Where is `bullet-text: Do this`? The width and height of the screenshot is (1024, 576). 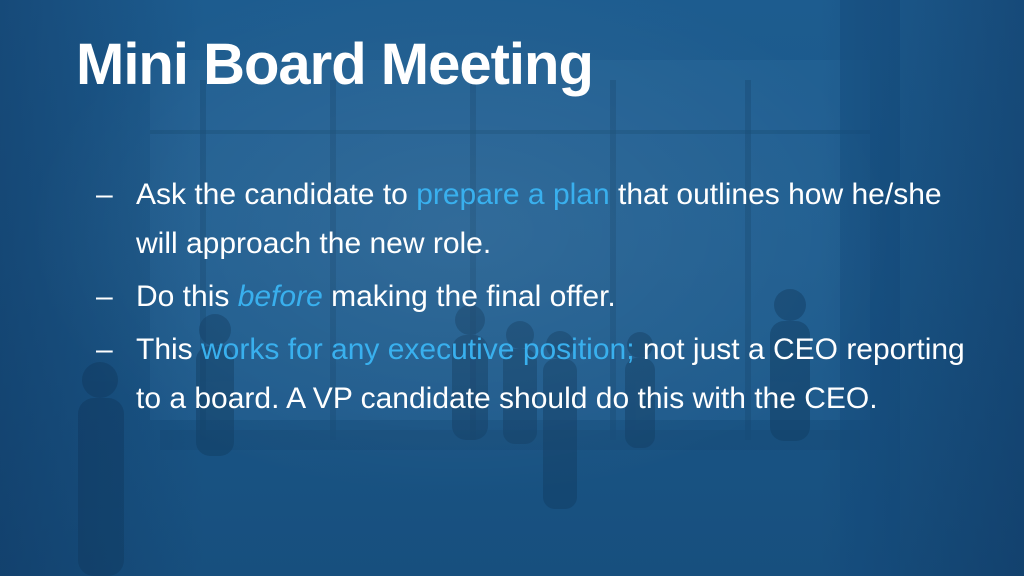
bullet-text: Do this is located at coordinates (187, 296).